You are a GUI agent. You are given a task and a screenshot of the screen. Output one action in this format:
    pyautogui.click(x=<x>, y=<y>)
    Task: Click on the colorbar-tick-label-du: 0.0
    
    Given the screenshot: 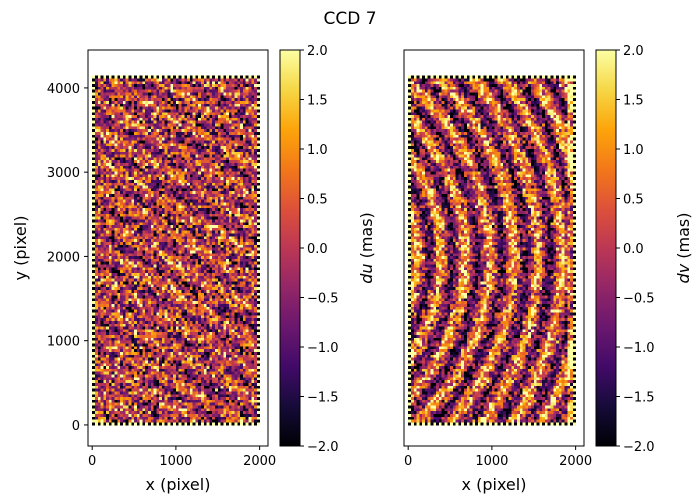 What is the action you would take?
    pyautogui.click(x=317, y=249)
    